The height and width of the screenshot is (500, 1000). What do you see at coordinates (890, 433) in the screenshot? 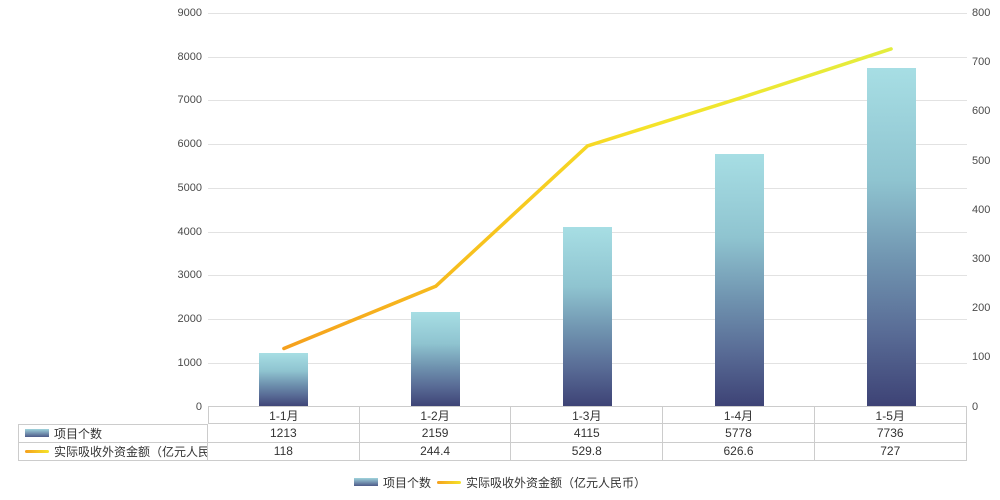
I see `table-cell-bar-series-row-1-5月: 7736` at bounding box center [890, 433].